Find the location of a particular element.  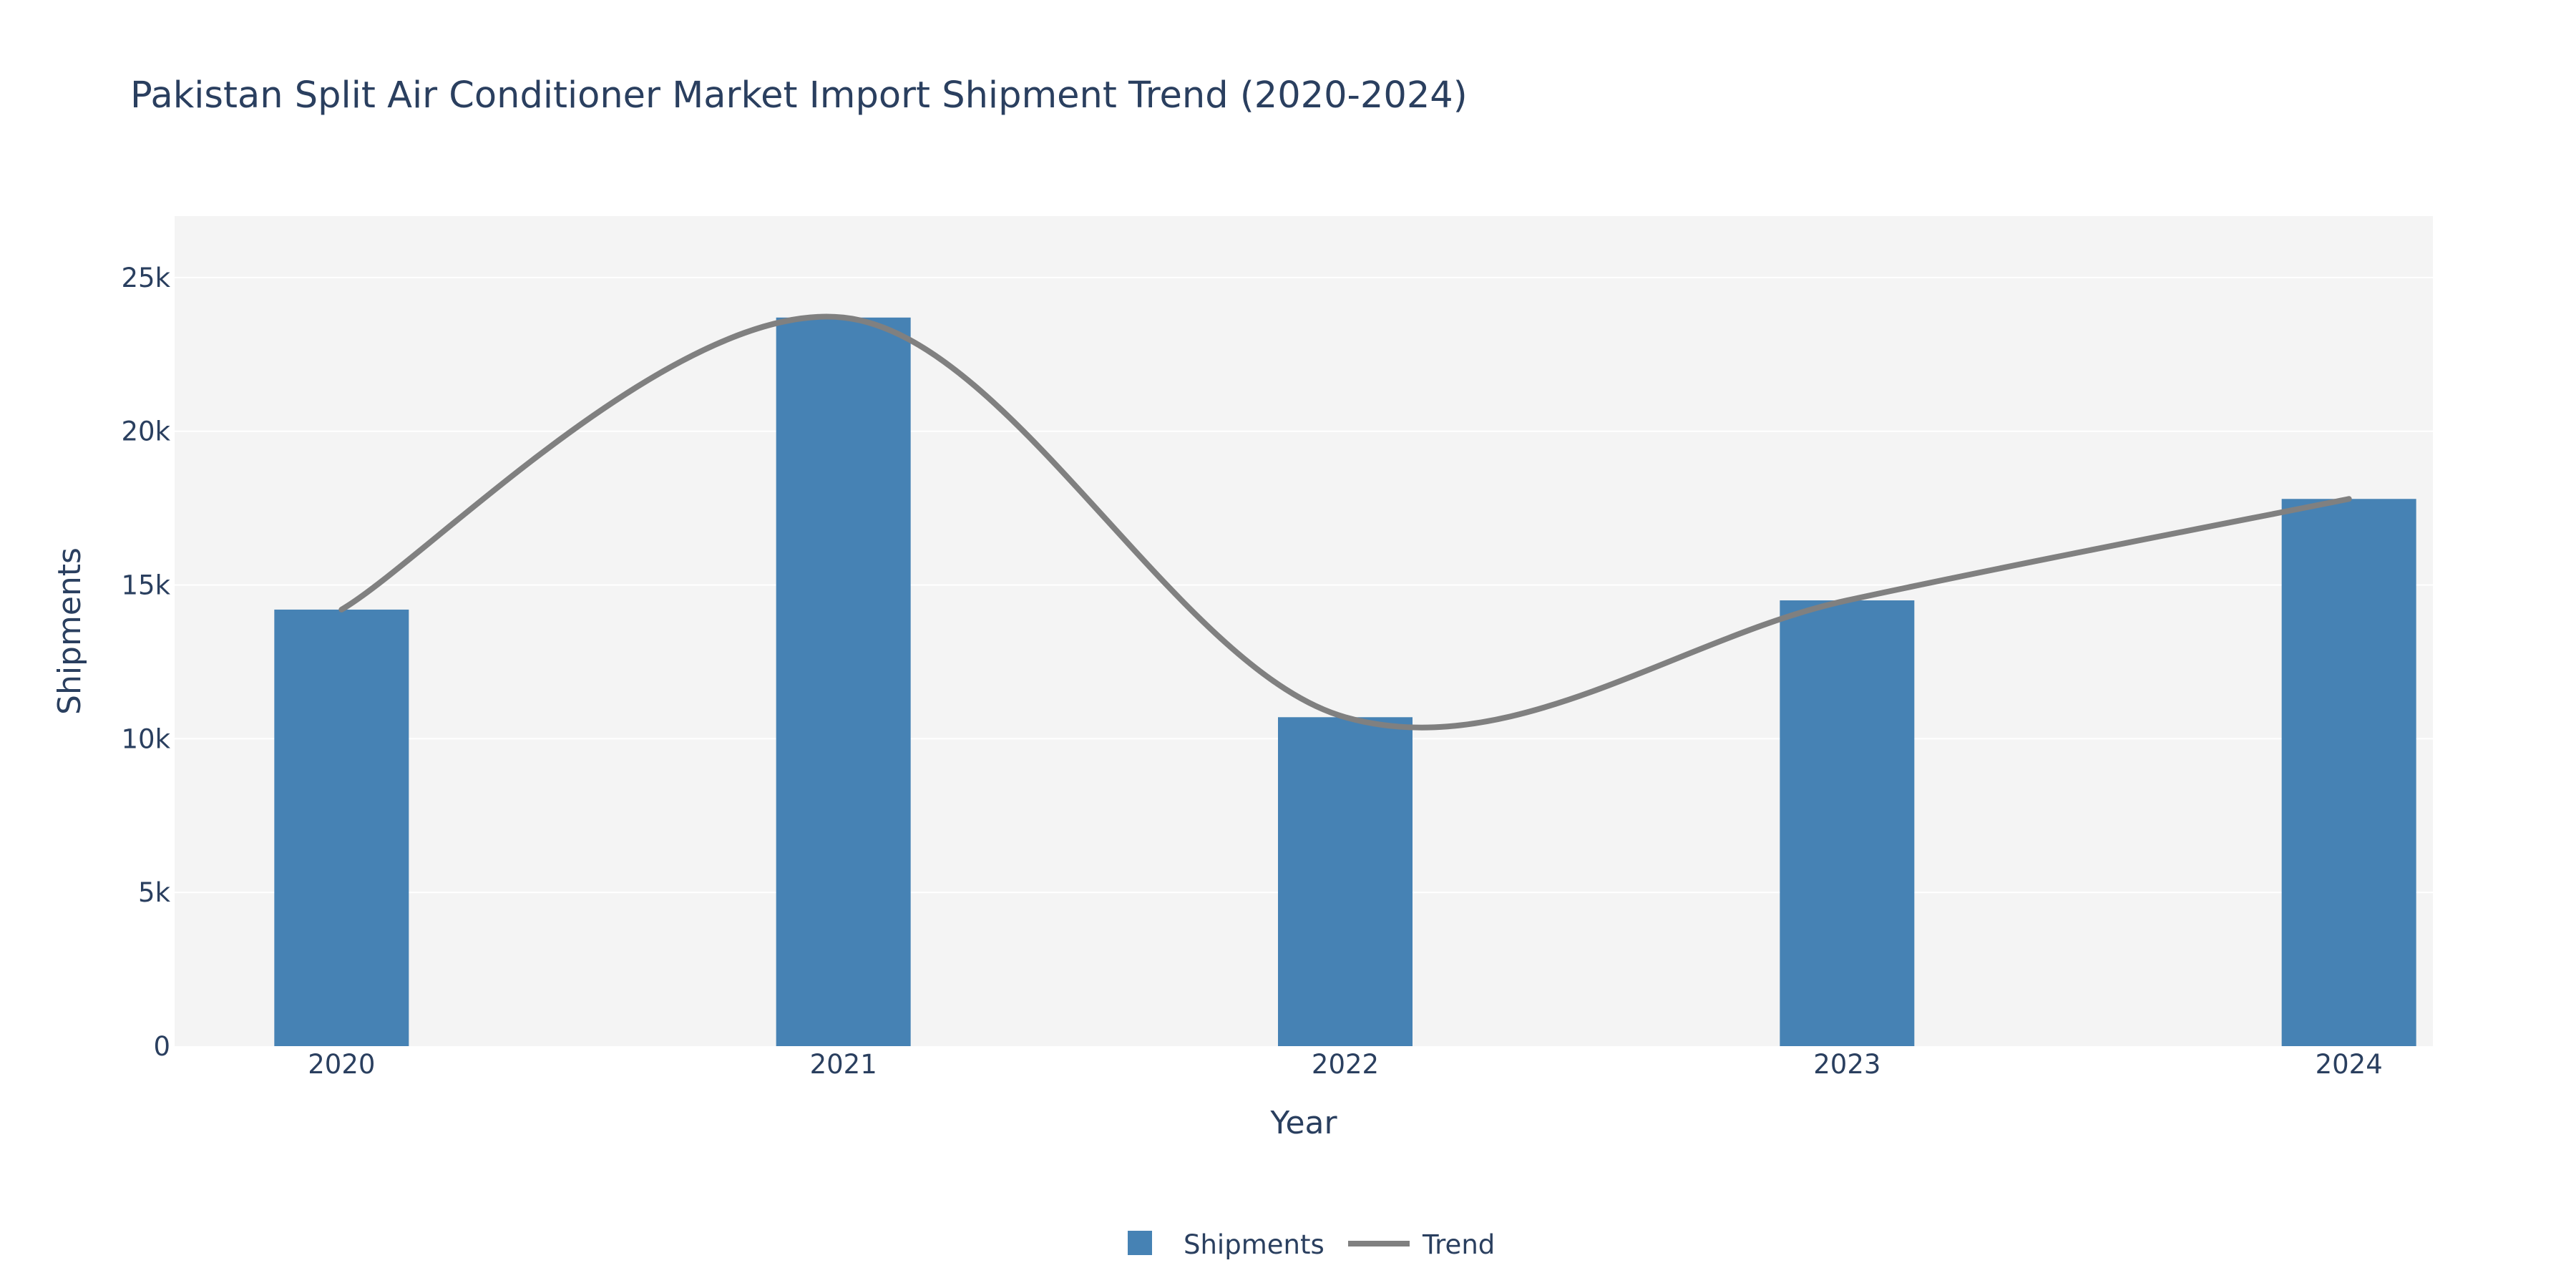

legend-swatch-shipments is located at coordinates (1140, 1243).